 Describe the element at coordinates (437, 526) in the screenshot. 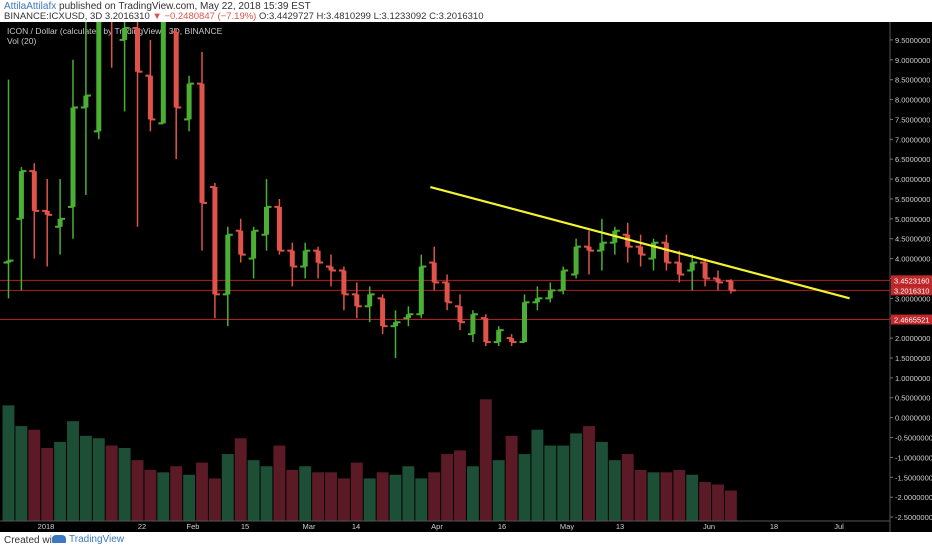

I see `time-tick-label: Apr` at that location.